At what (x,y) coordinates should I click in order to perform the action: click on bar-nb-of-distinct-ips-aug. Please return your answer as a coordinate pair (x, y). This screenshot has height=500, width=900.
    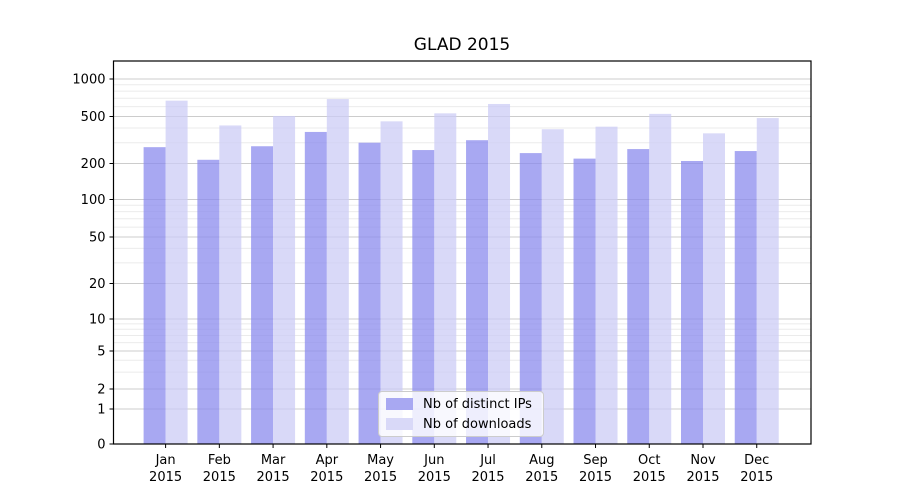
    Looking at the image, I should click on (530, 298).